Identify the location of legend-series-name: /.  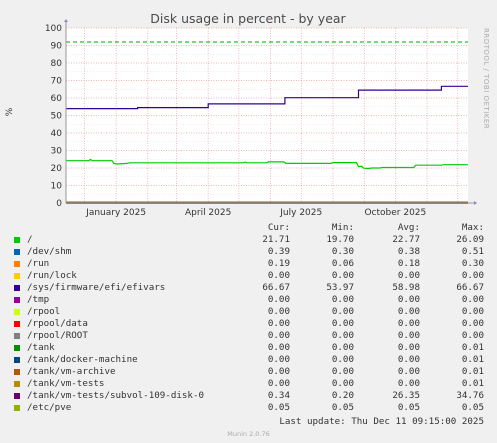
(30, 239).